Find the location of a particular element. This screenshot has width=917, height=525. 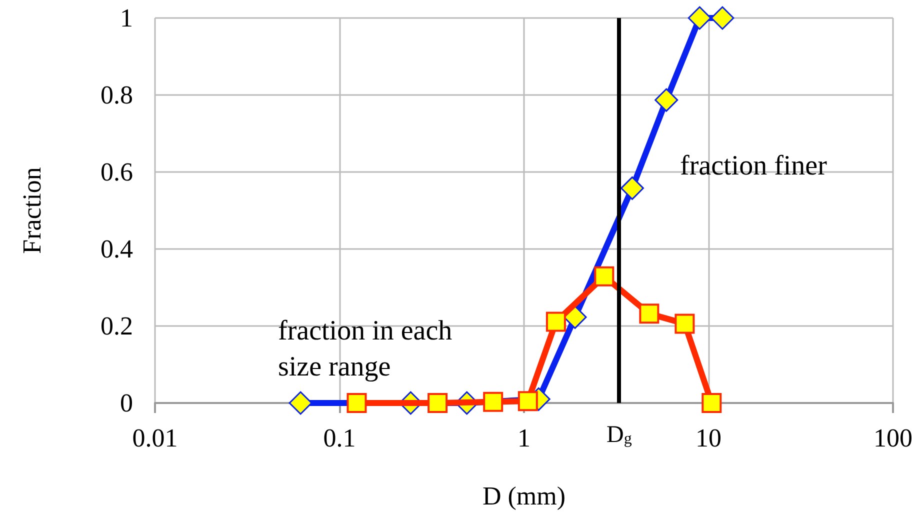

x-tick-label: 100 is located at coordinates (893, 438).